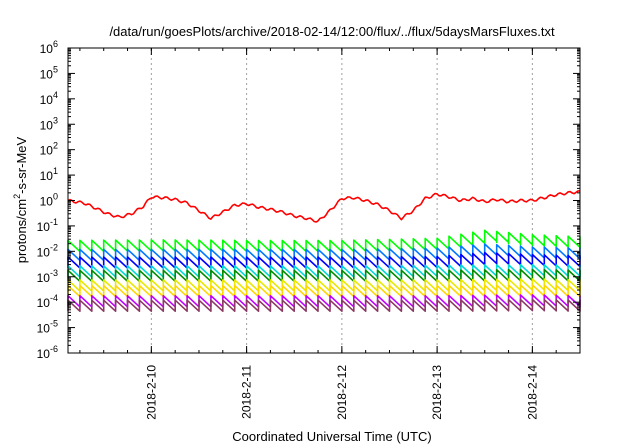 The image size is (640, 448). I want to click on y-tick-label: 10⁰, so click(49, 200).